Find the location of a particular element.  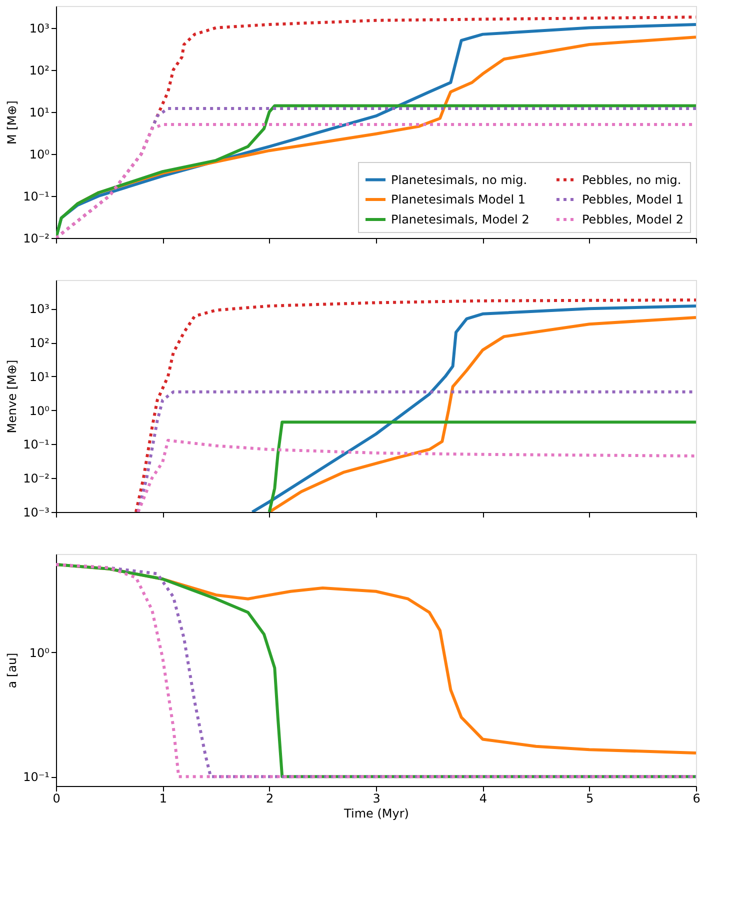

x-tick-label: 1 is located at coordinates (163, 799).